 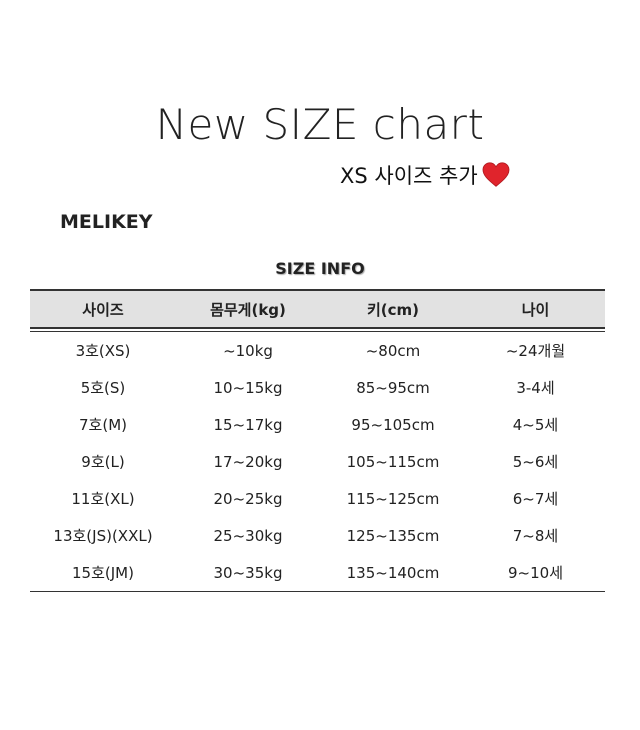 What do you see at coordinates (106, 222) in the screenshot?
I see `brand-name: MELIKEY` at bounding box center [106, 222].